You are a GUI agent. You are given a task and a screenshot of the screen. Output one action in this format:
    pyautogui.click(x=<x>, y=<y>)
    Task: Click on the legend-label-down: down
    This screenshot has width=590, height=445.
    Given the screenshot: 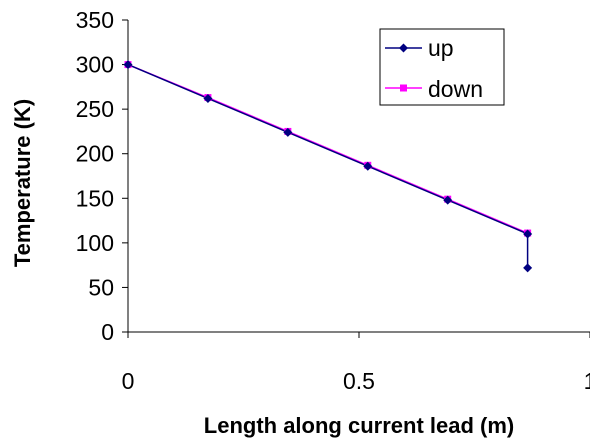 What is the action you would take?
    pyautogui.click(x=455, y=89)
    